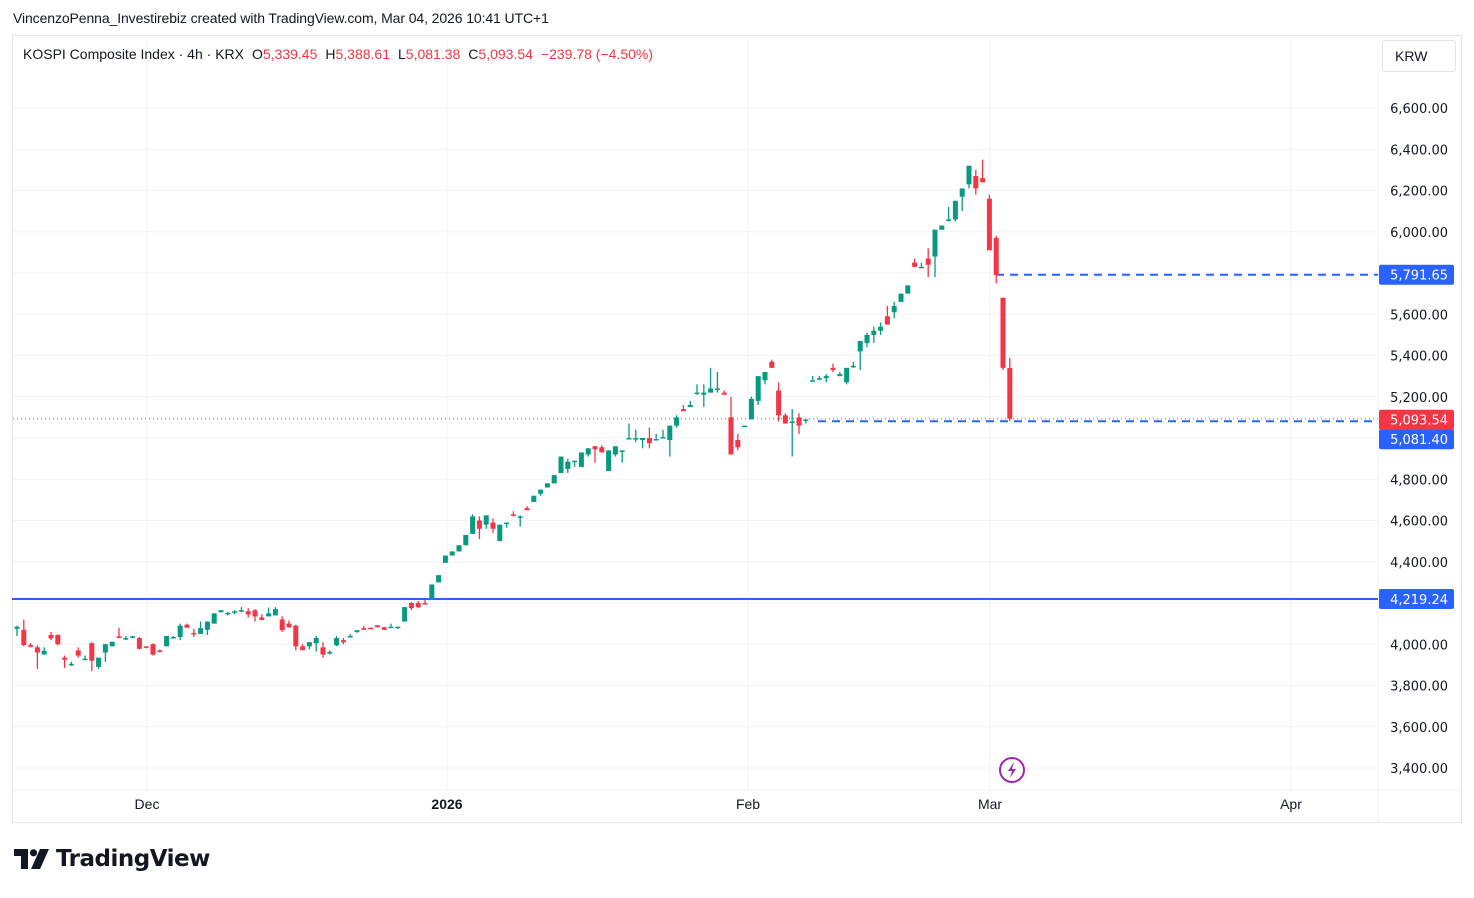 The image size is (1474, 898). Describe the element at coordinates (1291, 804) in the screenshot. I see `time-tick-label: Apr` at that location.